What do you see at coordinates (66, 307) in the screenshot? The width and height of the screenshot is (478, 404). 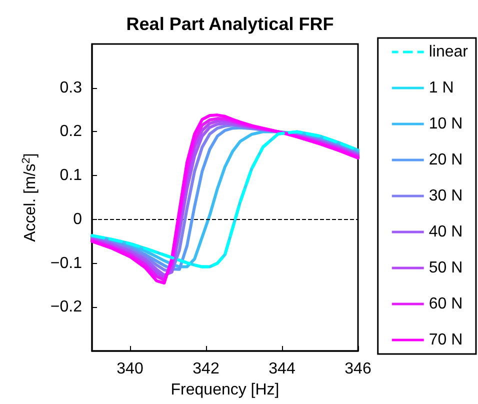 I see `y-tick-label: −0.2` at bounding box center [66, 307].